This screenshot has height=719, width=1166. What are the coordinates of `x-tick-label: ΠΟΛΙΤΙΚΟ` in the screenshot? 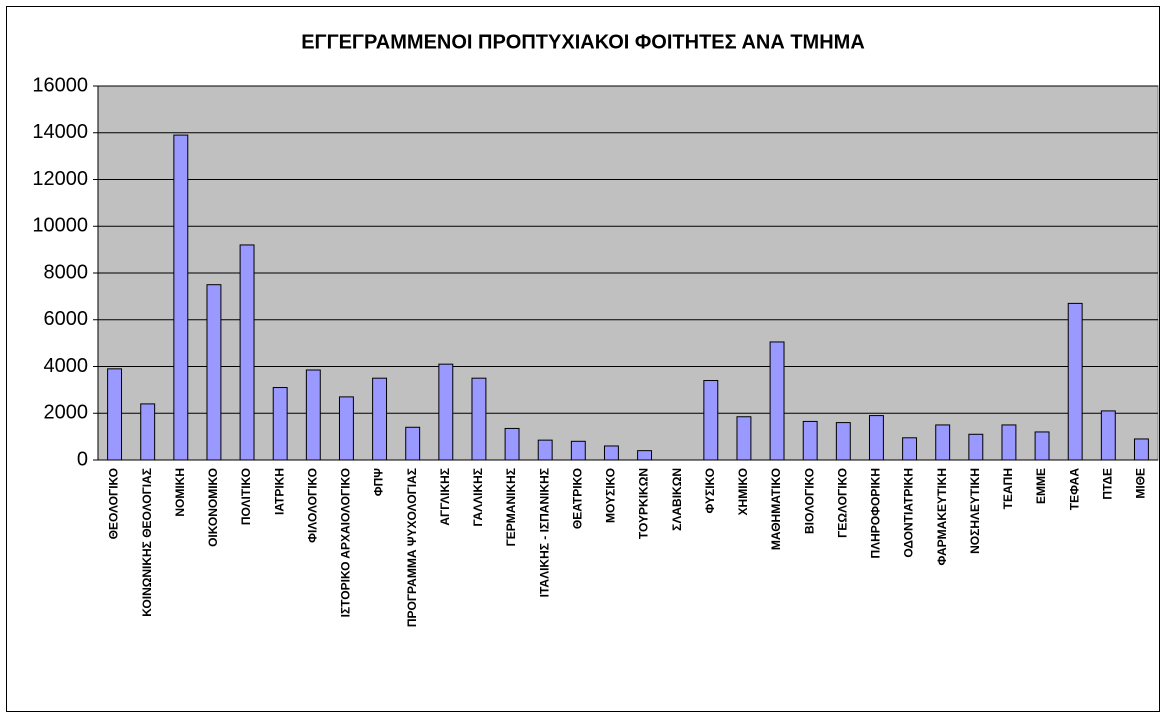 It's located at (246, 496).